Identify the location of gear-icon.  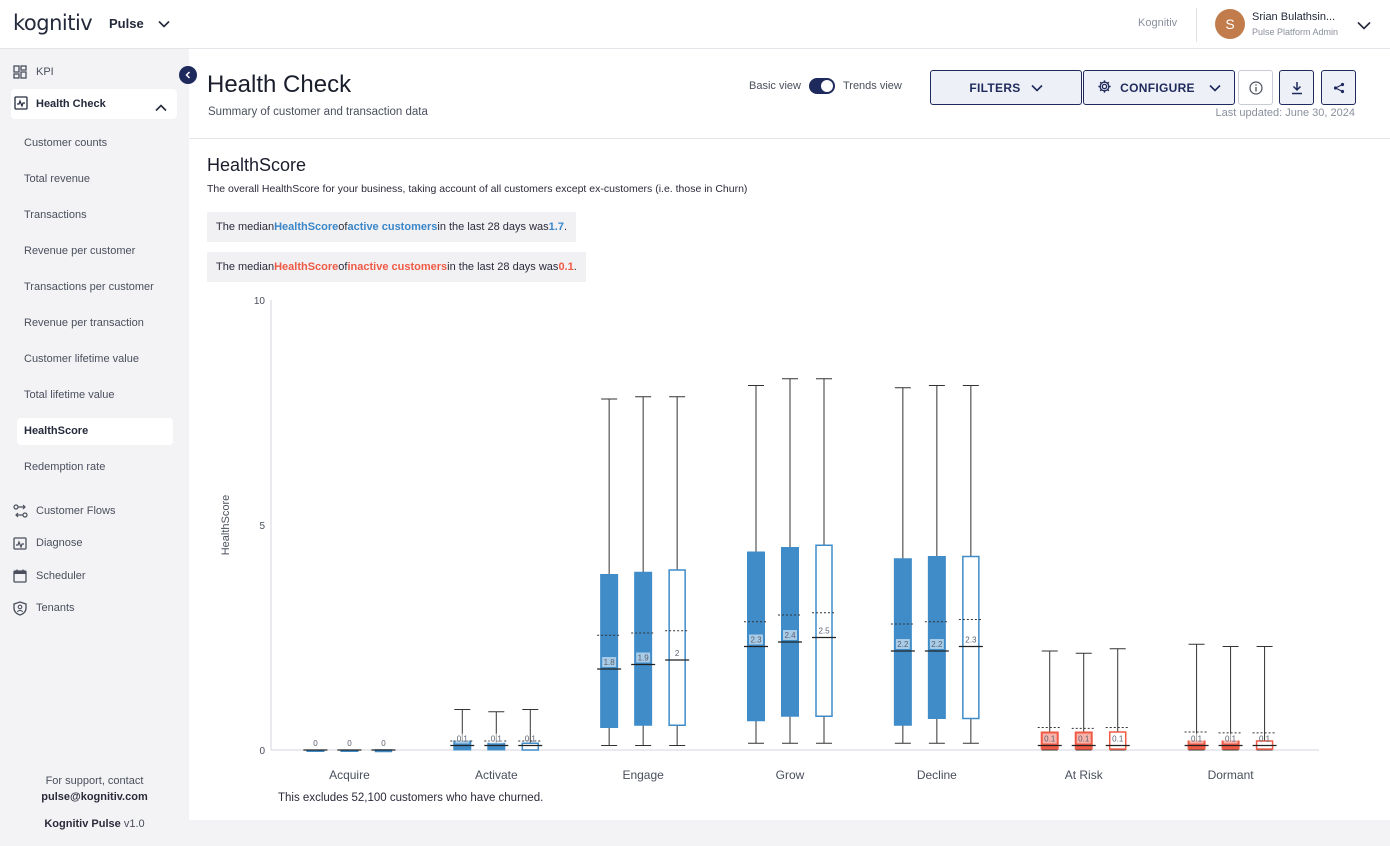
(1104, 88).